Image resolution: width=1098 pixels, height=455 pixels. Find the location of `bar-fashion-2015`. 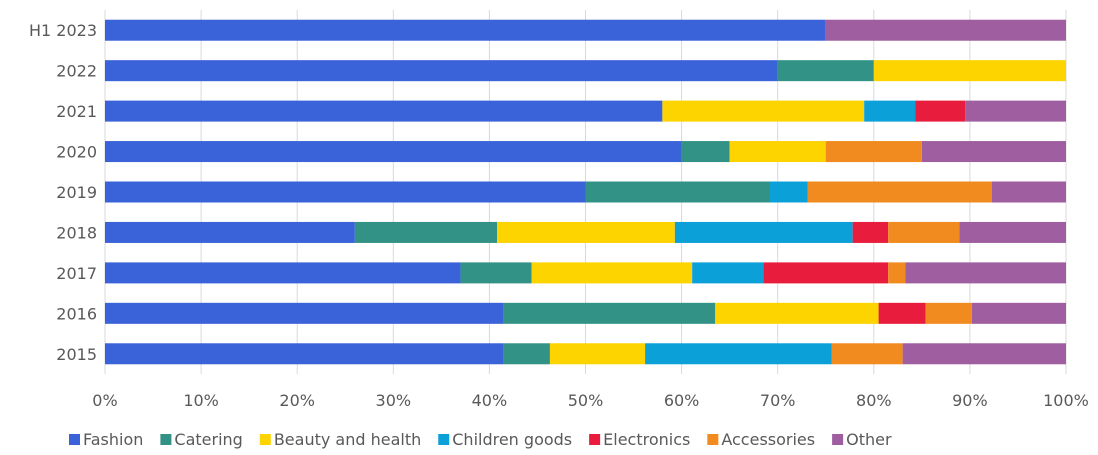

bar-fashion-2015 is located at coordinates (304, 354).